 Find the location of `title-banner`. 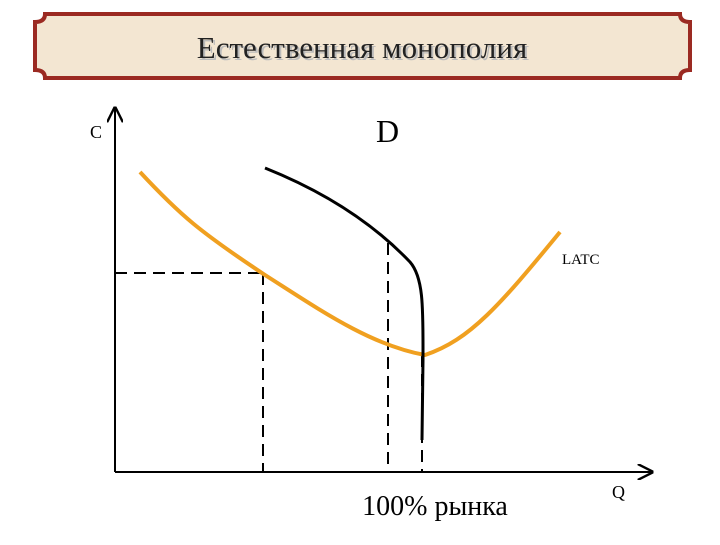

title-banner is located at coordinates (362, 46).